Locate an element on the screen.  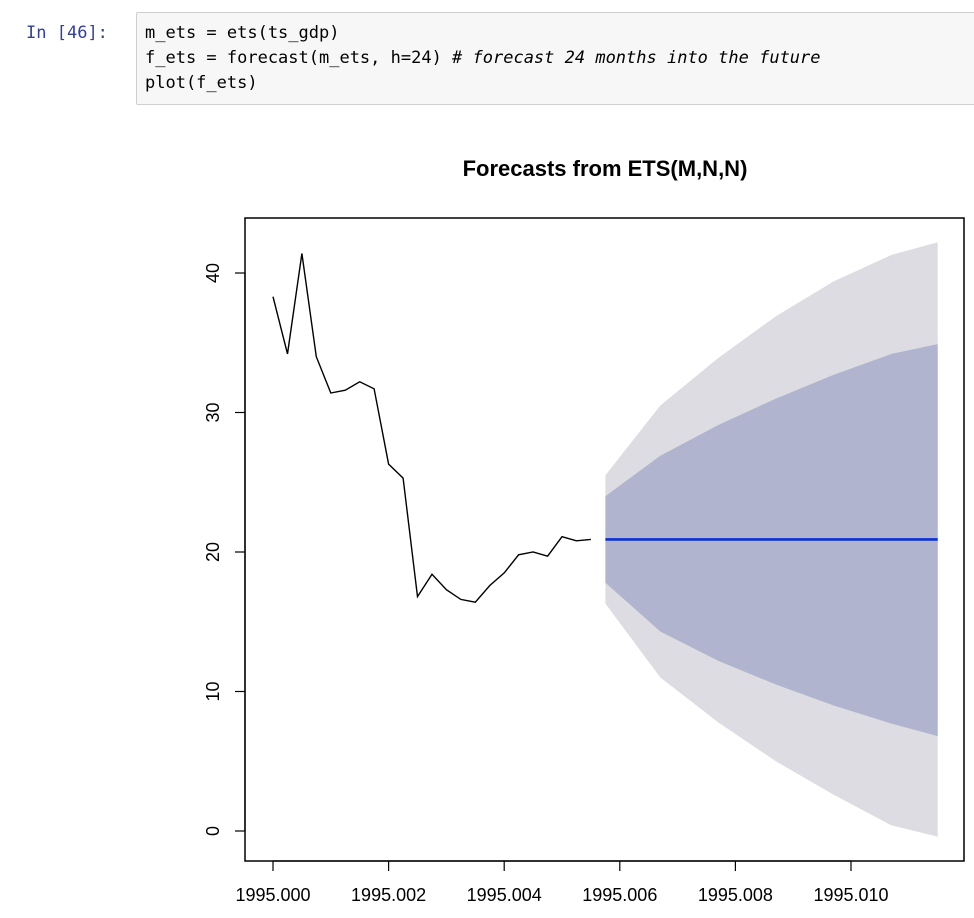
x-tick-label: 1995.006 is located at coordinates (619, 895).